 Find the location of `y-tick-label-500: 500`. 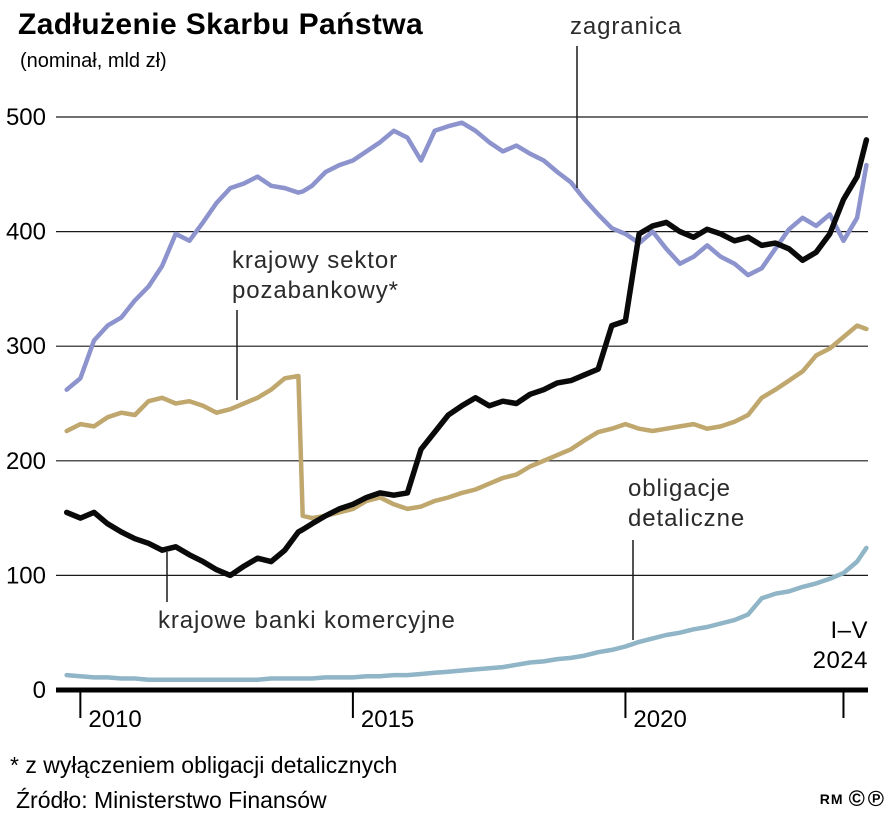

y-tick-label-500: 500 is located at coordinates (26, 117).